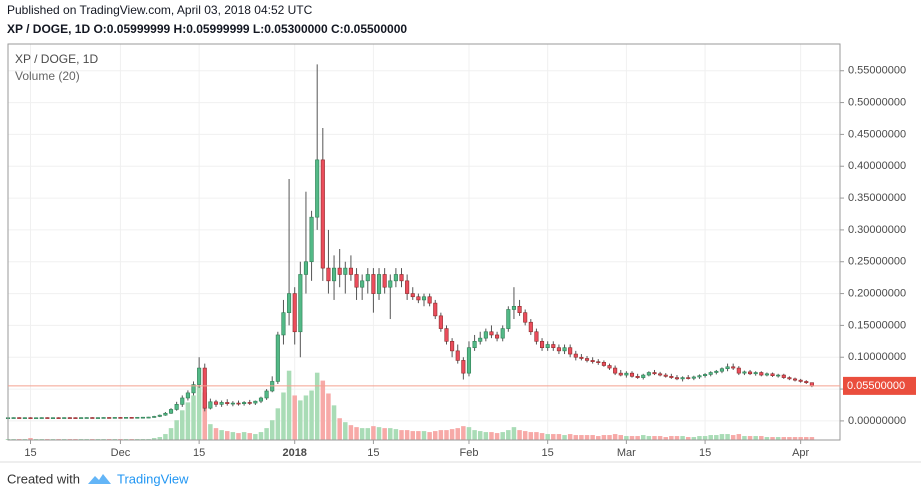  I want to click on brand: TradingView, so click(153, 478).